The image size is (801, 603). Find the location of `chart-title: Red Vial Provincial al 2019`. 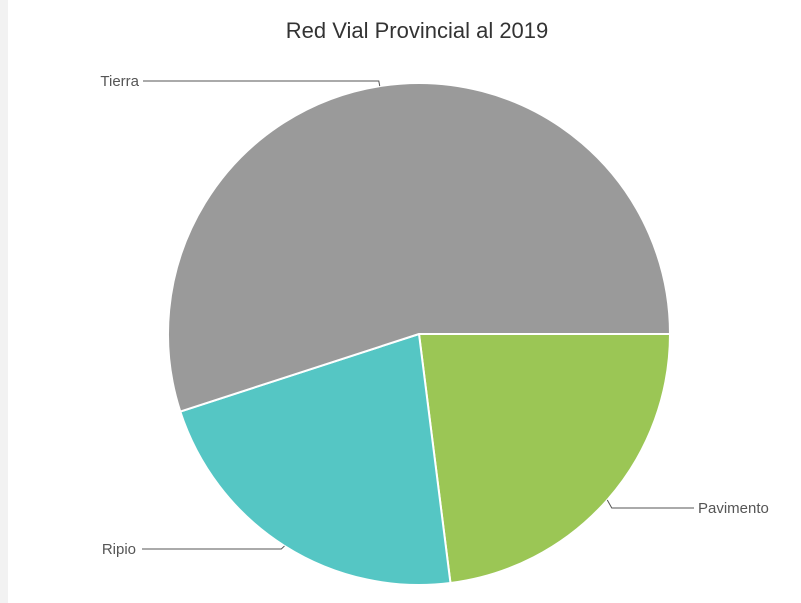

chart-title: Red Vial Provincial al 2019 is located at coordinates (417, 30).